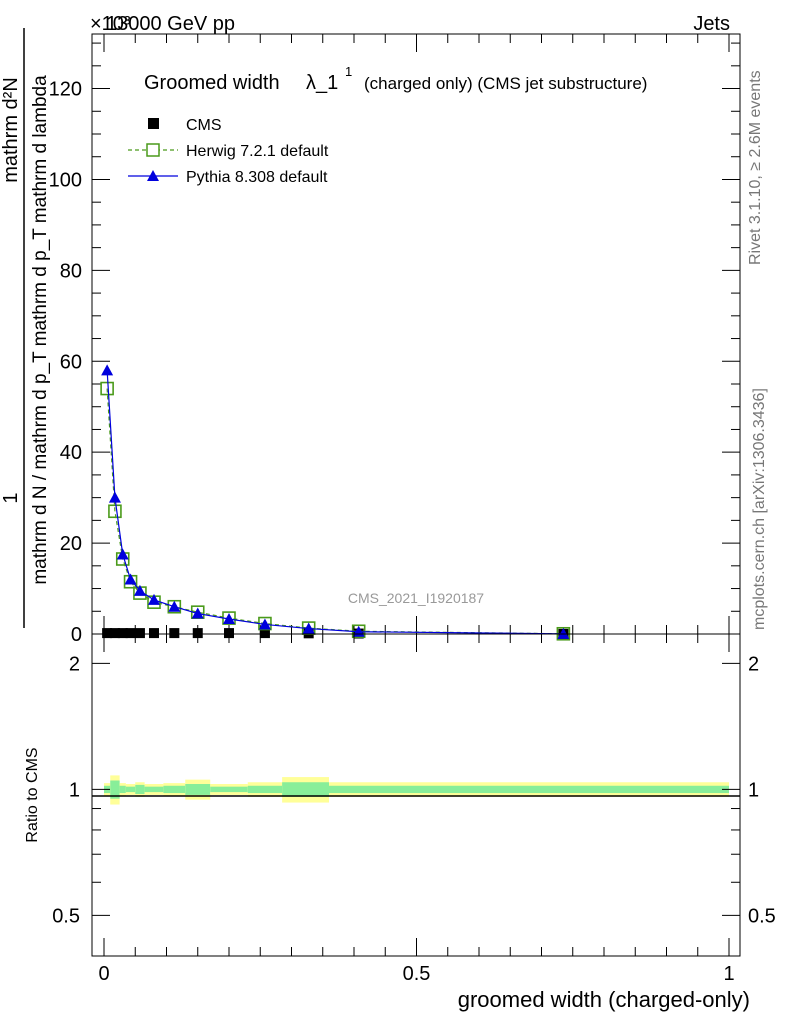 This screenshot has height=1024, width=786. Describe the element at coordinates (153, 150) in the screenshot. I see `legend-marker-herwig` at that location.